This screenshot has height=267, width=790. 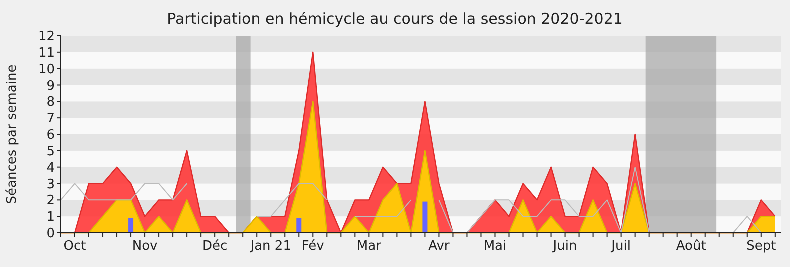 I want to click on x-tick-label: Fév, so click(x=313, y=246).